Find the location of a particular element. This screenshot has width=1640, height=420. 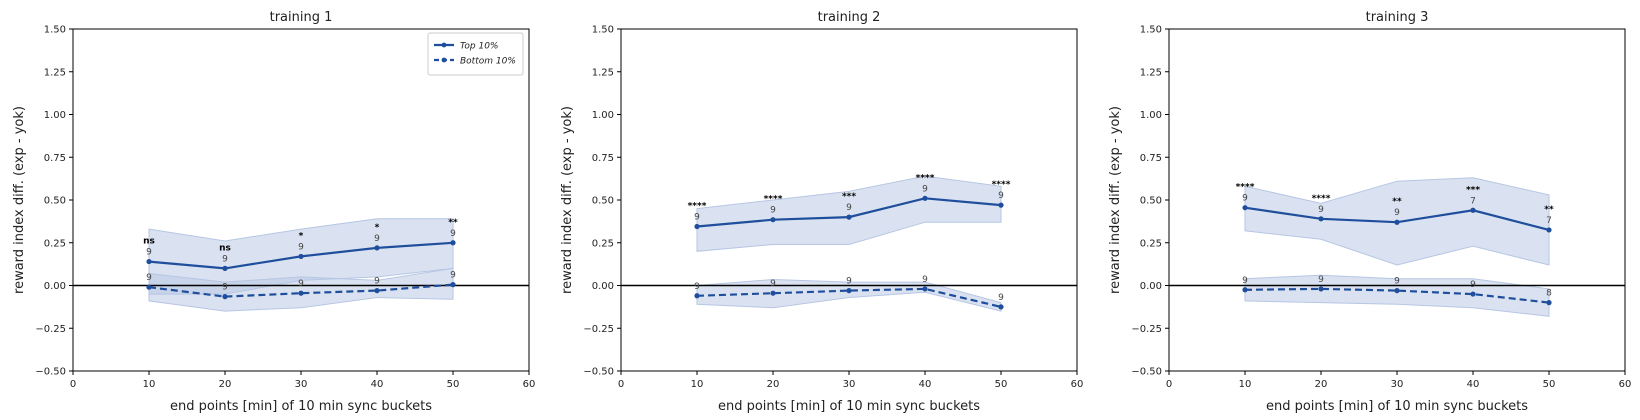

chart-title: training 1 is located at coordinates (301, 17).